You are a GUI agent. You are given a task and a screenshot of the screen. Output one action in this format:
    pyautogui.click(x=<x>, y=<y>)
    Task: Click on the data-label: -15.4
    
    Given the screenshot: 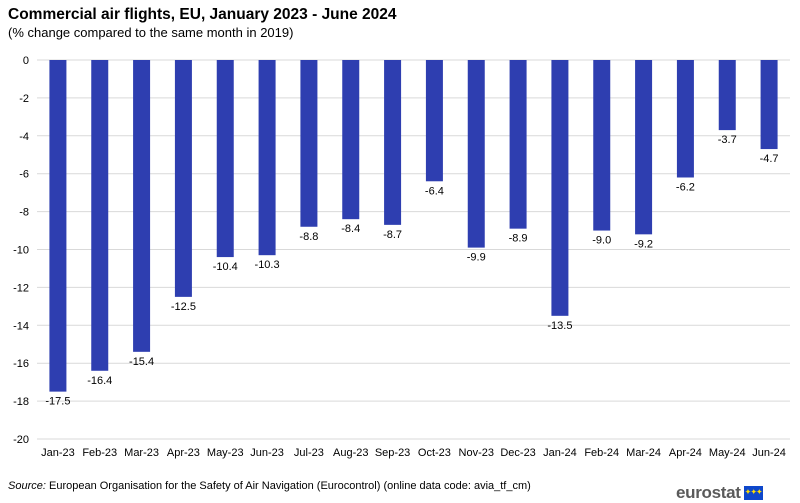 What is the action you would take?
    pyautogui.click(x=141, y=362)
    